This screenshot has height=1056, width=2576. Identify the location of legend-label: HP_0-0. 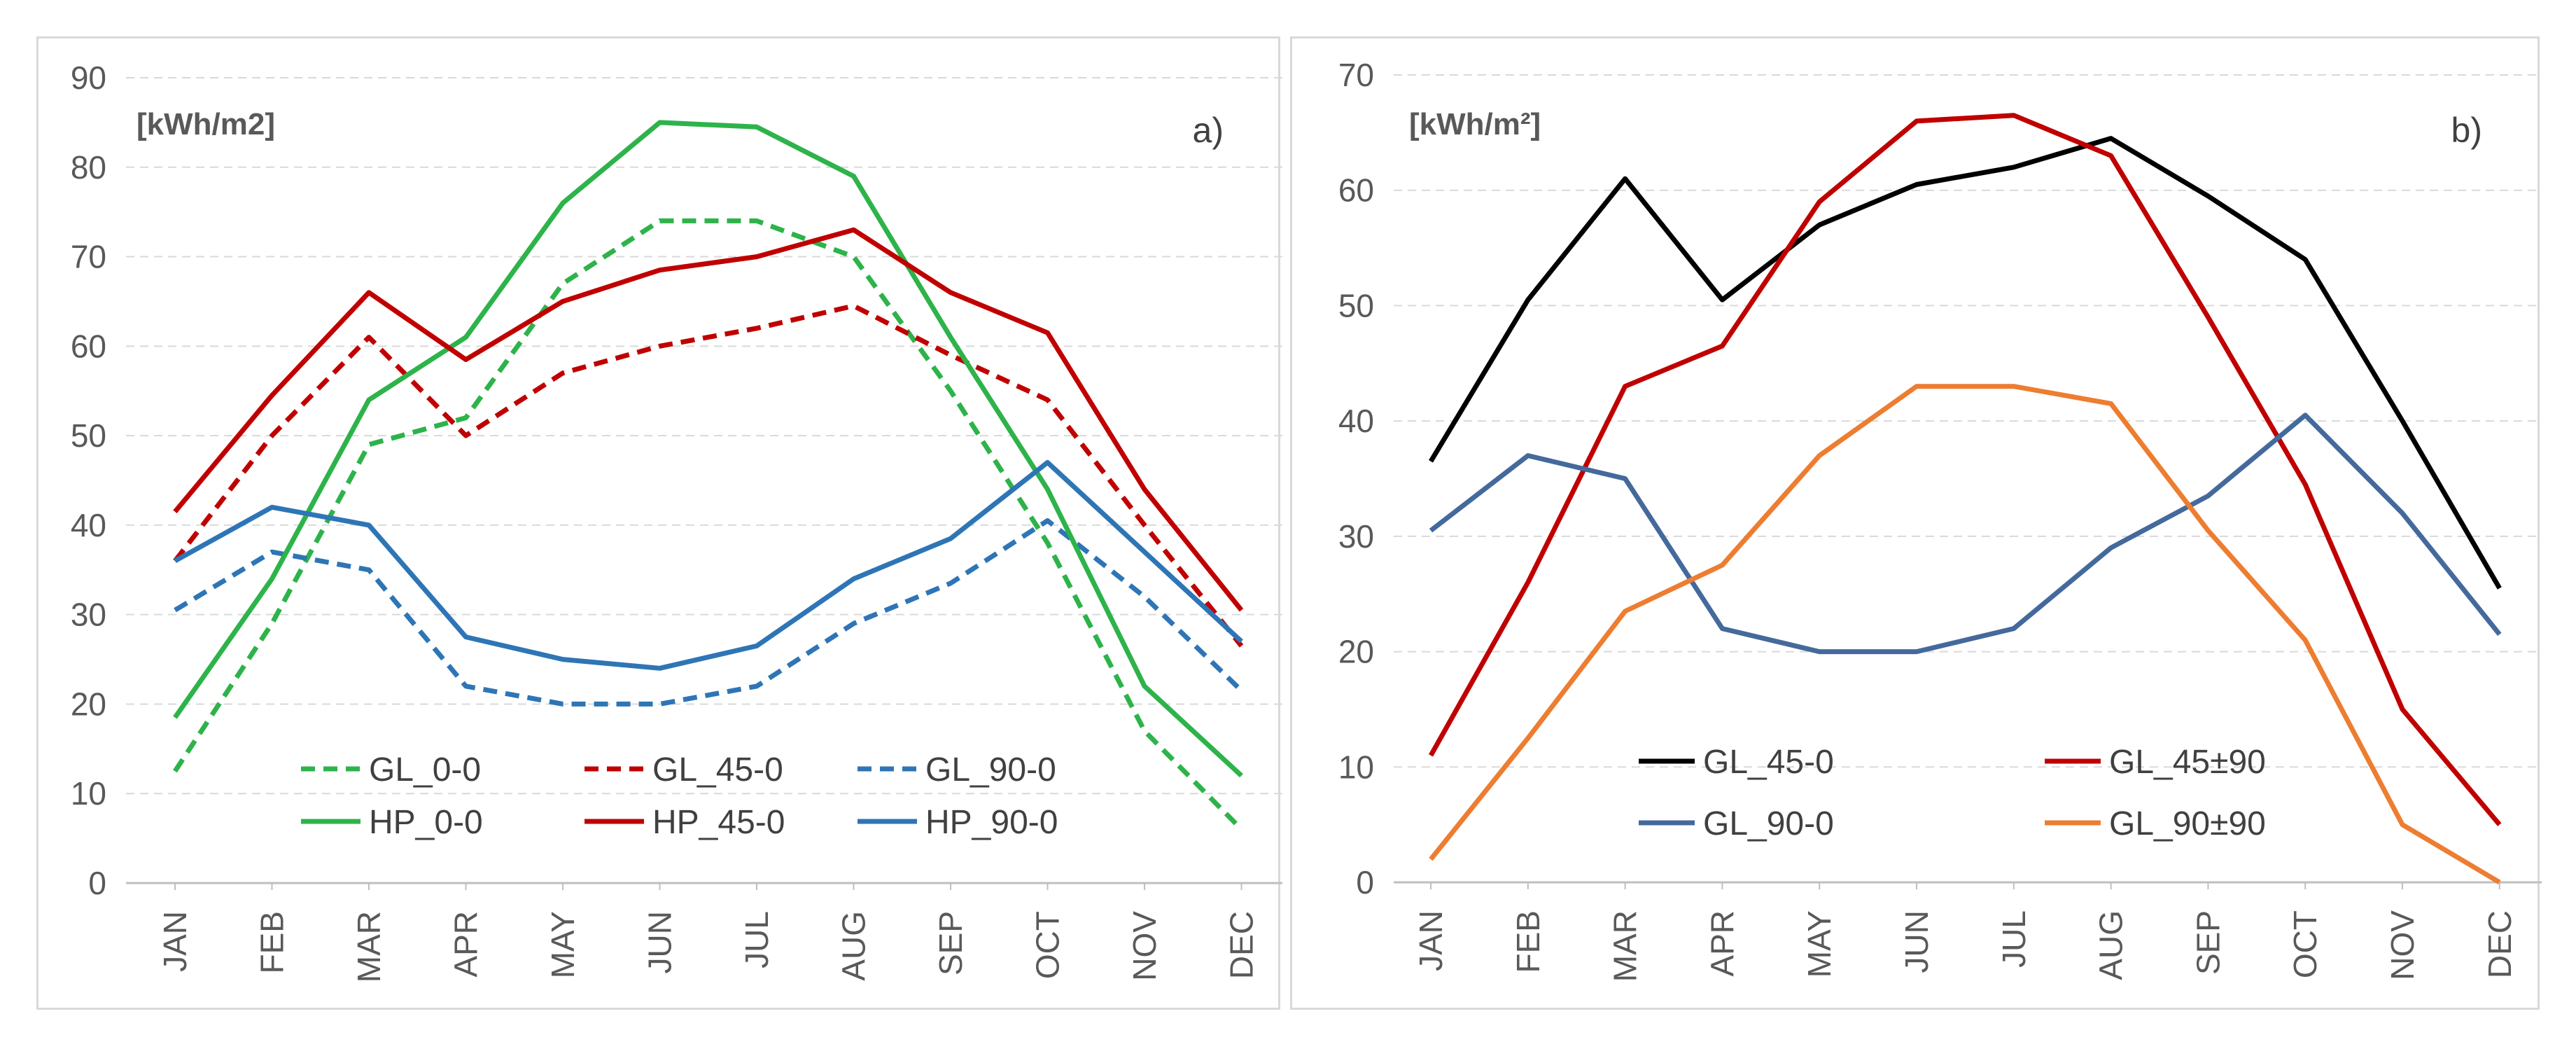
(426, 822).